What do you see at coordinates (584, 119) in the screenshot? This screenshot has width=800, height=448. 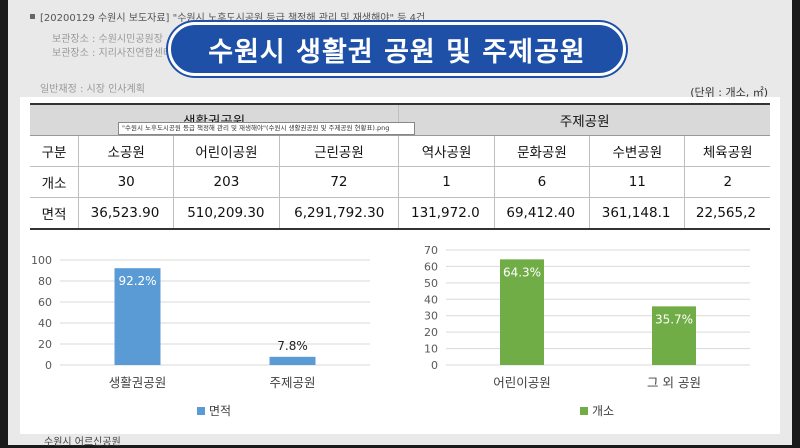 I see `group-header-theme: 주제공원` at bounding box center [584, 119].